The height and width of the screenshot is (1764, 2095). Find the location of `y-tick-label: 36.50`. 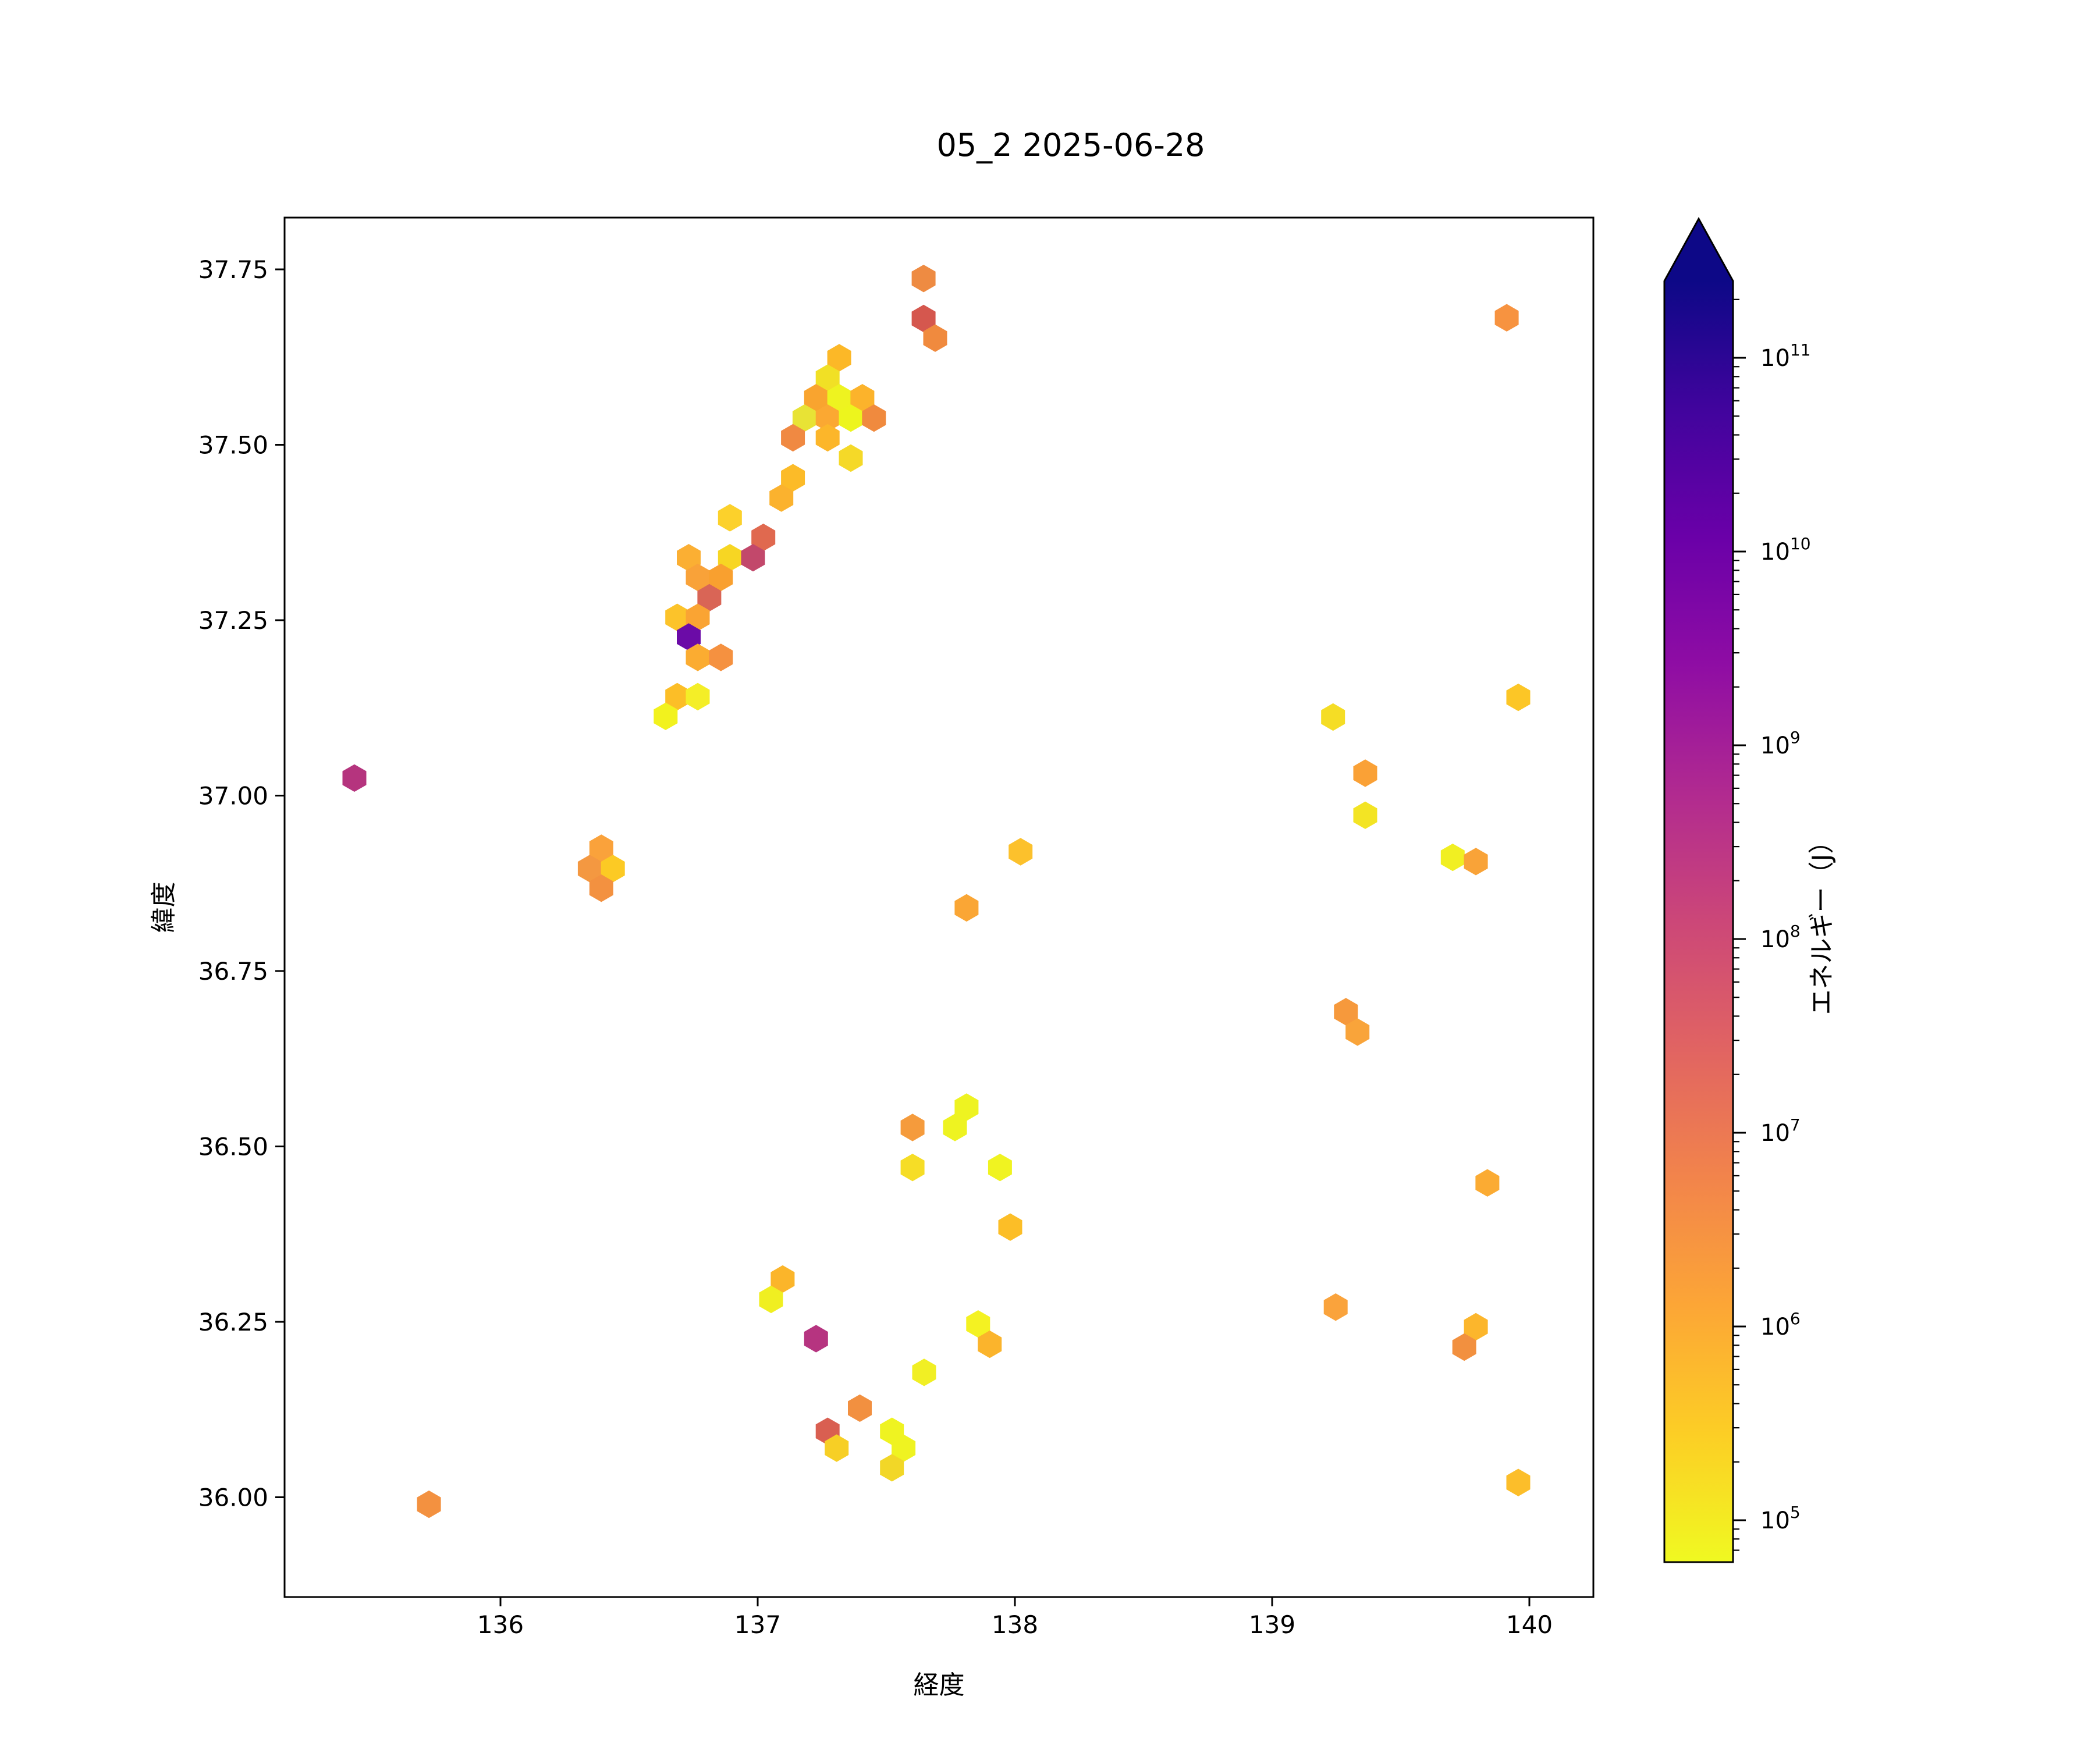

y-tick-label: 36.50 is located at coordinates (233, 1147).